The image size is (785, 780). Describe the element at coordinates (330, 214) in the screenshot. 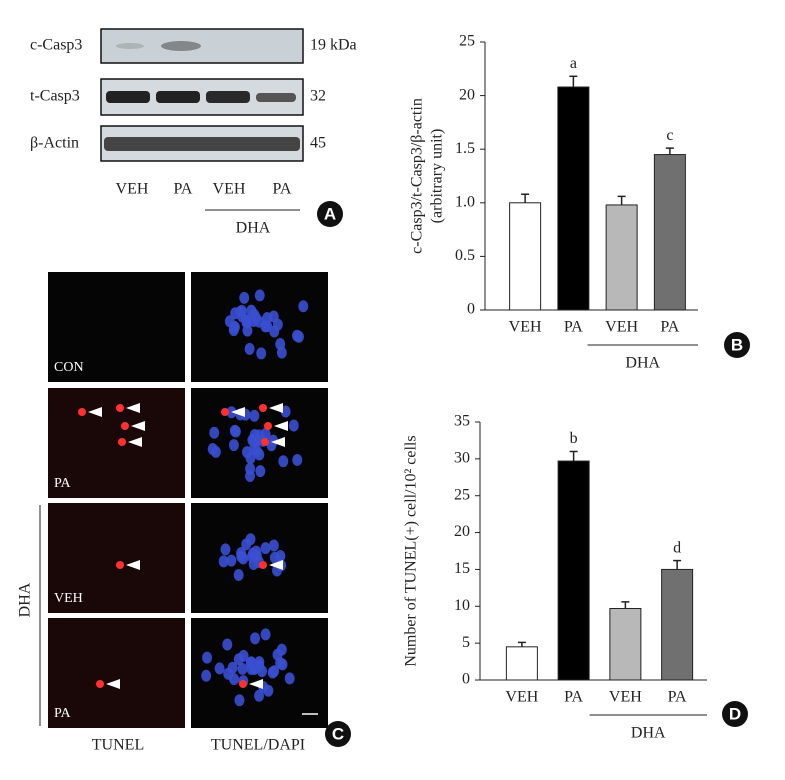

I see `panel-badge: A` at that location.